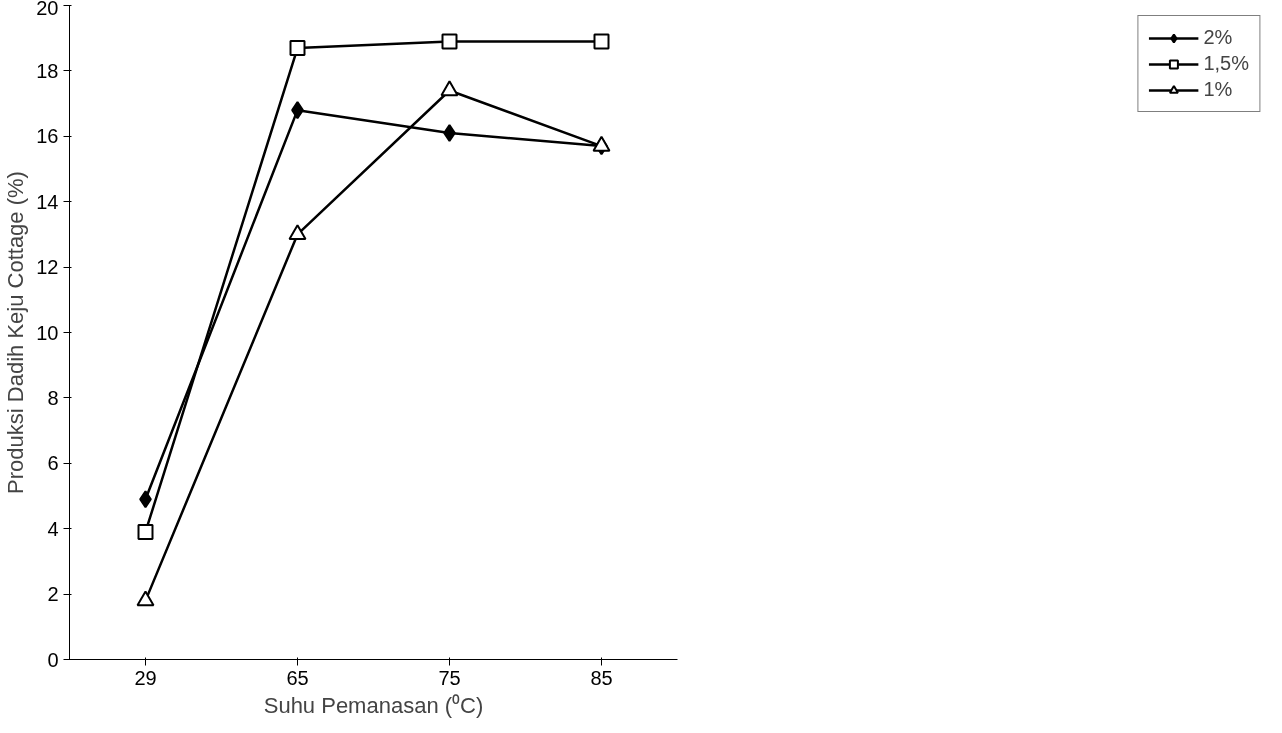  I want to click on y-axis-title: Produksi Dadih Keju Cottage (%), so click(16, 332).